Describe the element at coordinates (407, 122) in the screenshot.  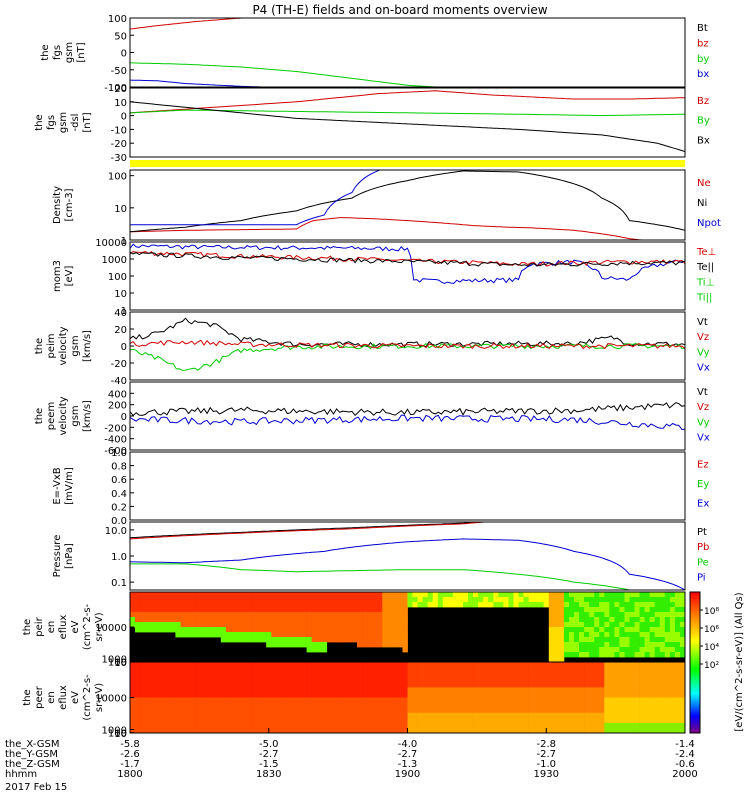
I see `panel-frame` at that location.